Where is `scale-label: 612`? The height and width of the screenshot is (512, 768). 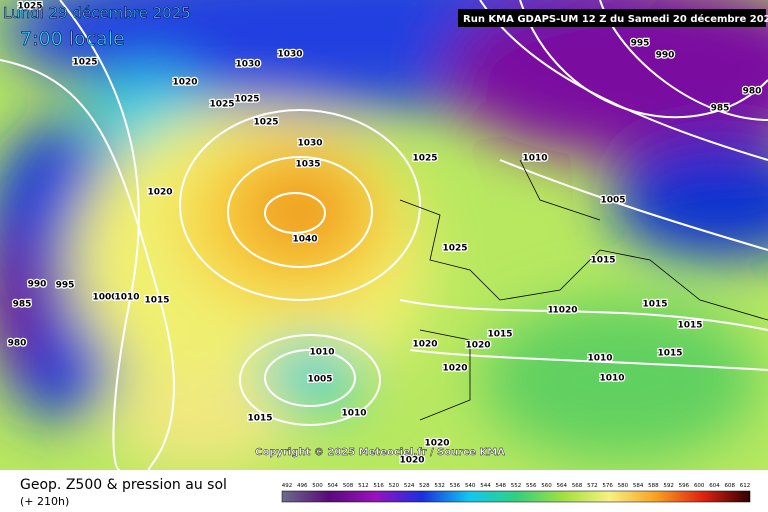
scale-label: 612 is located at coordinates (745, 486).